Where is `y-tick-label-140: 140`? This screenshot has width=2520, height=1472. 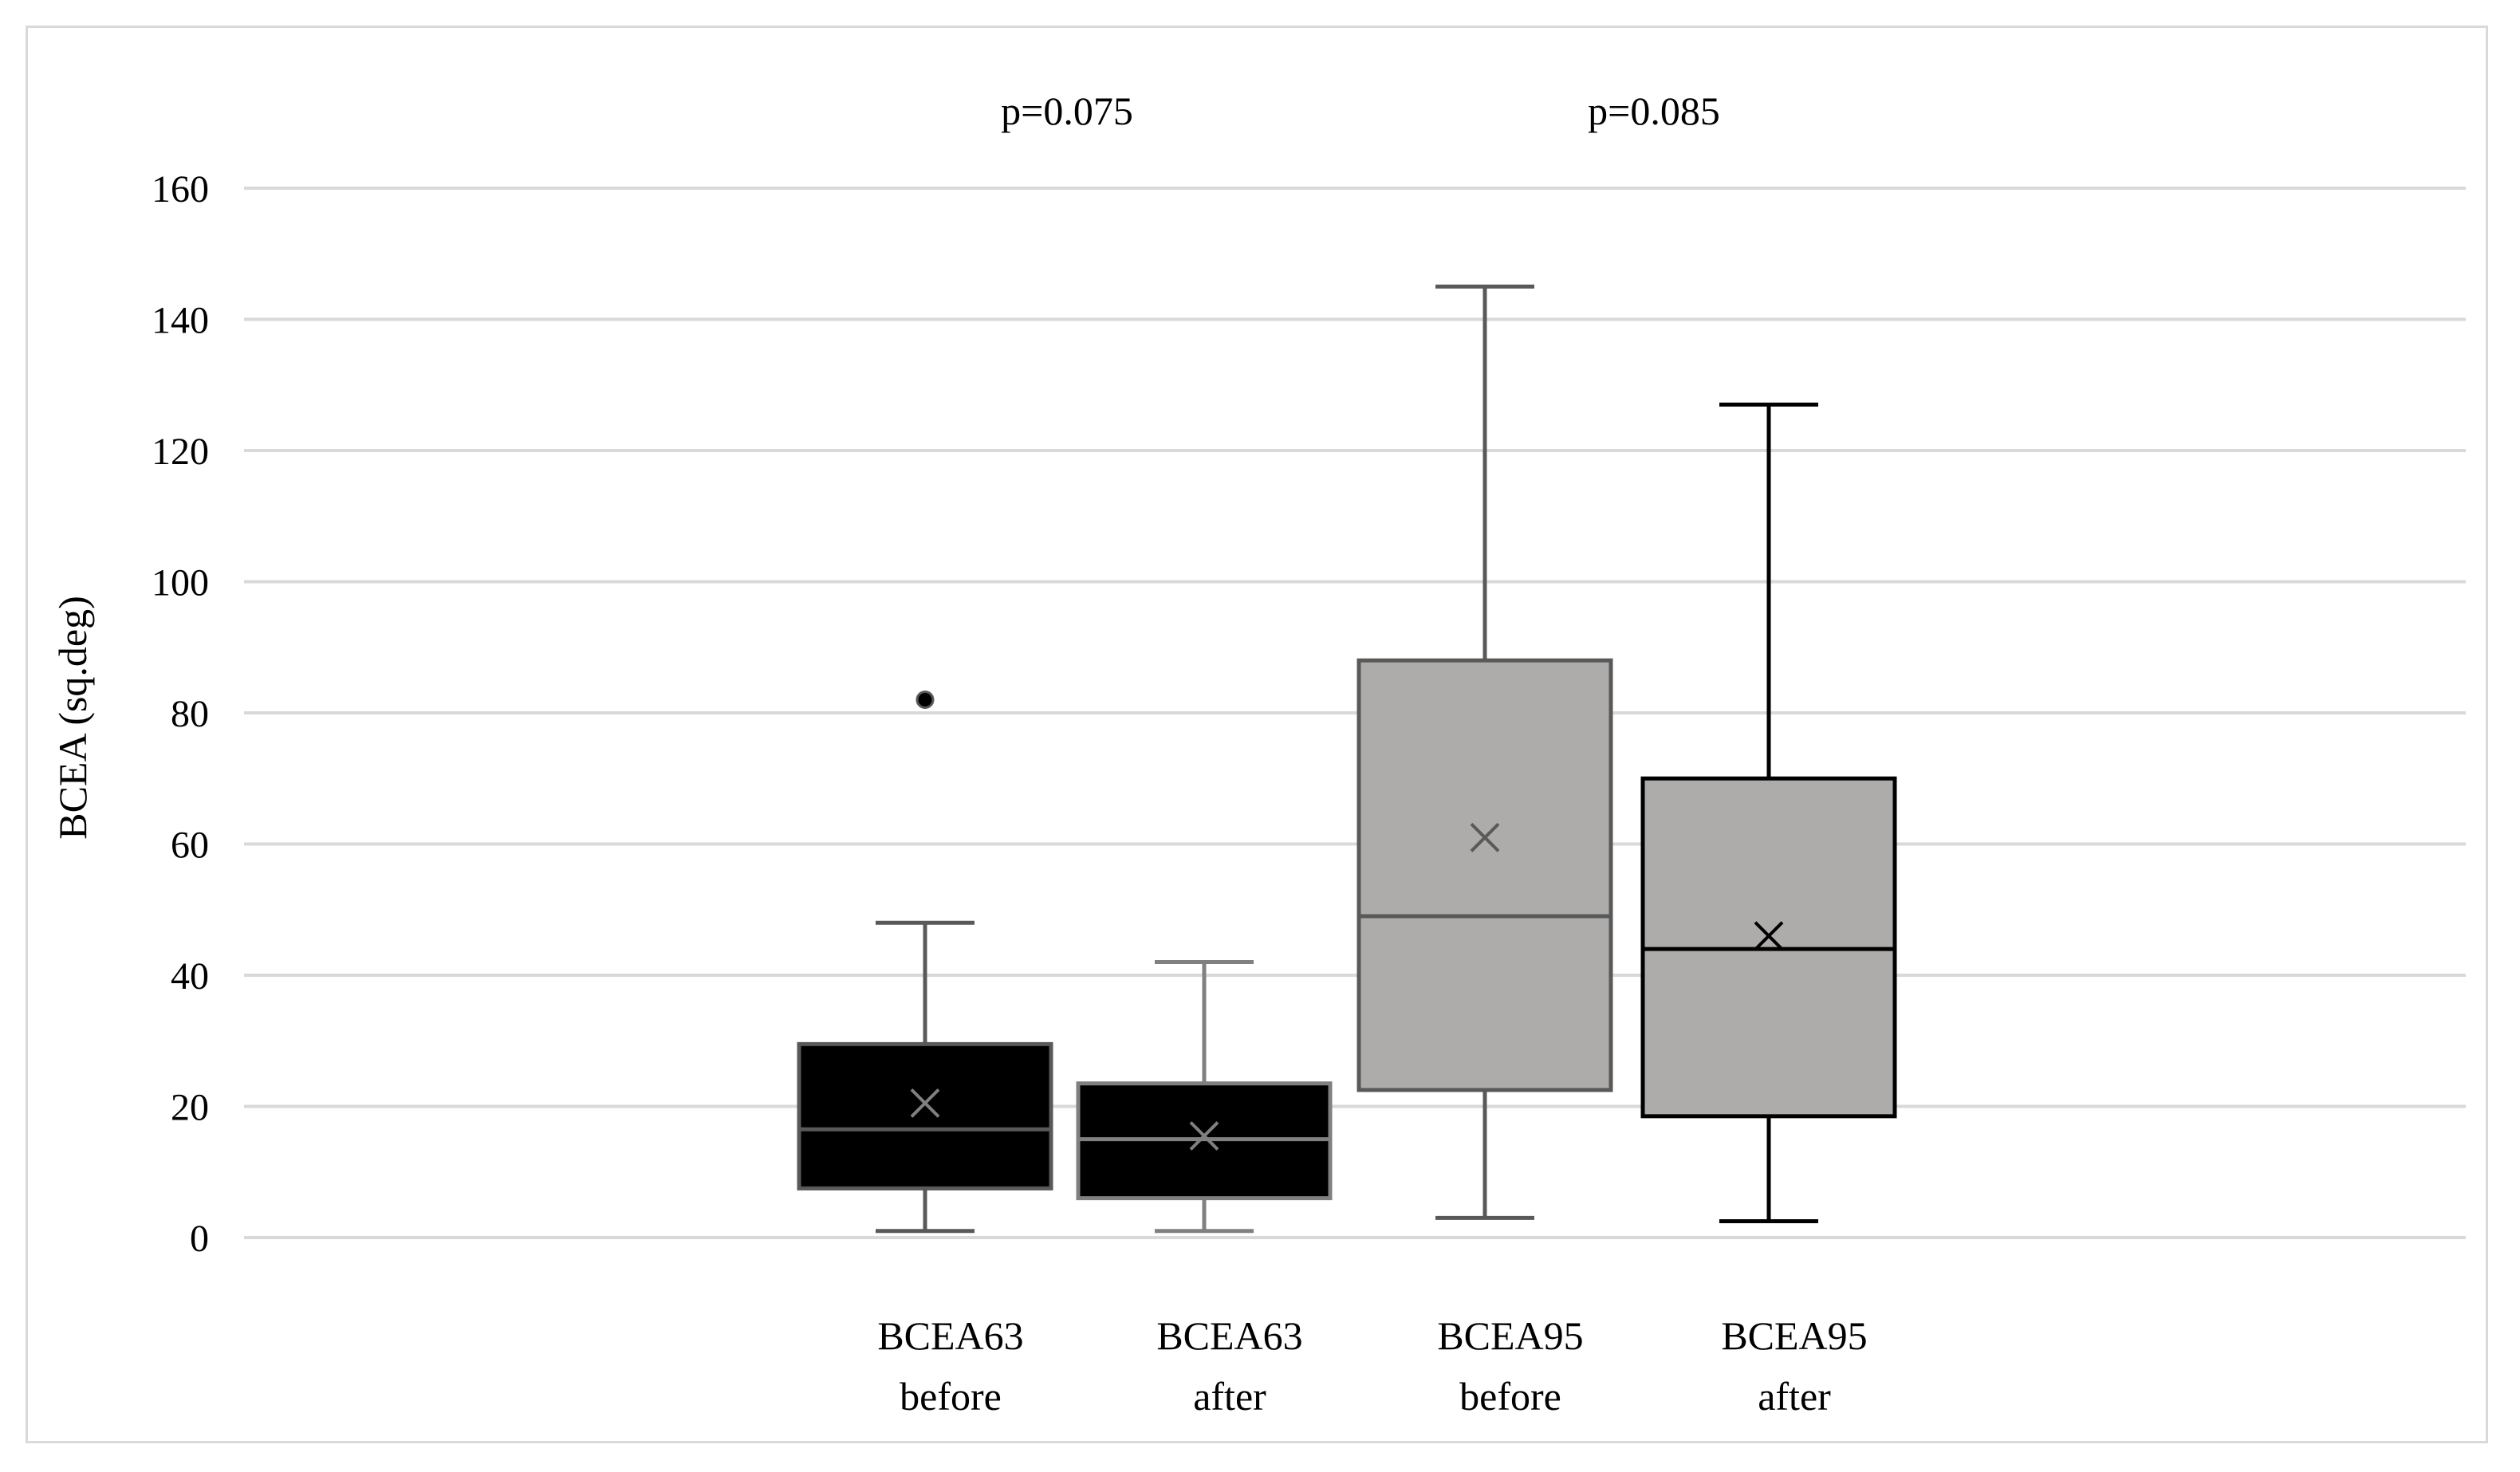 y-tick-label-140: 140 is located at coordinates (180, 321).